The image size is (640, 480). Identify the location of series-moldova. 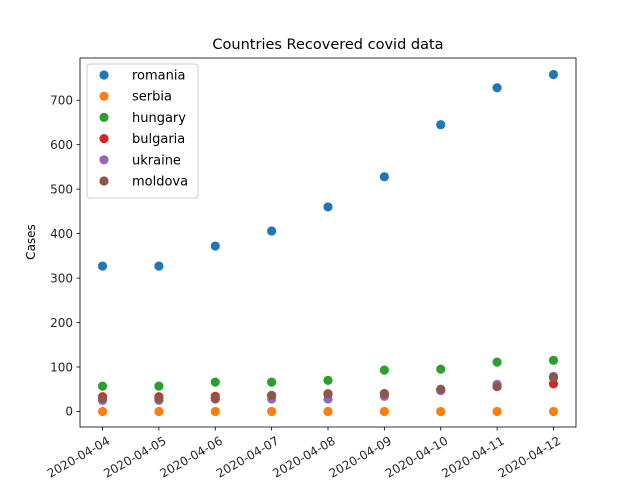
(328, 388).